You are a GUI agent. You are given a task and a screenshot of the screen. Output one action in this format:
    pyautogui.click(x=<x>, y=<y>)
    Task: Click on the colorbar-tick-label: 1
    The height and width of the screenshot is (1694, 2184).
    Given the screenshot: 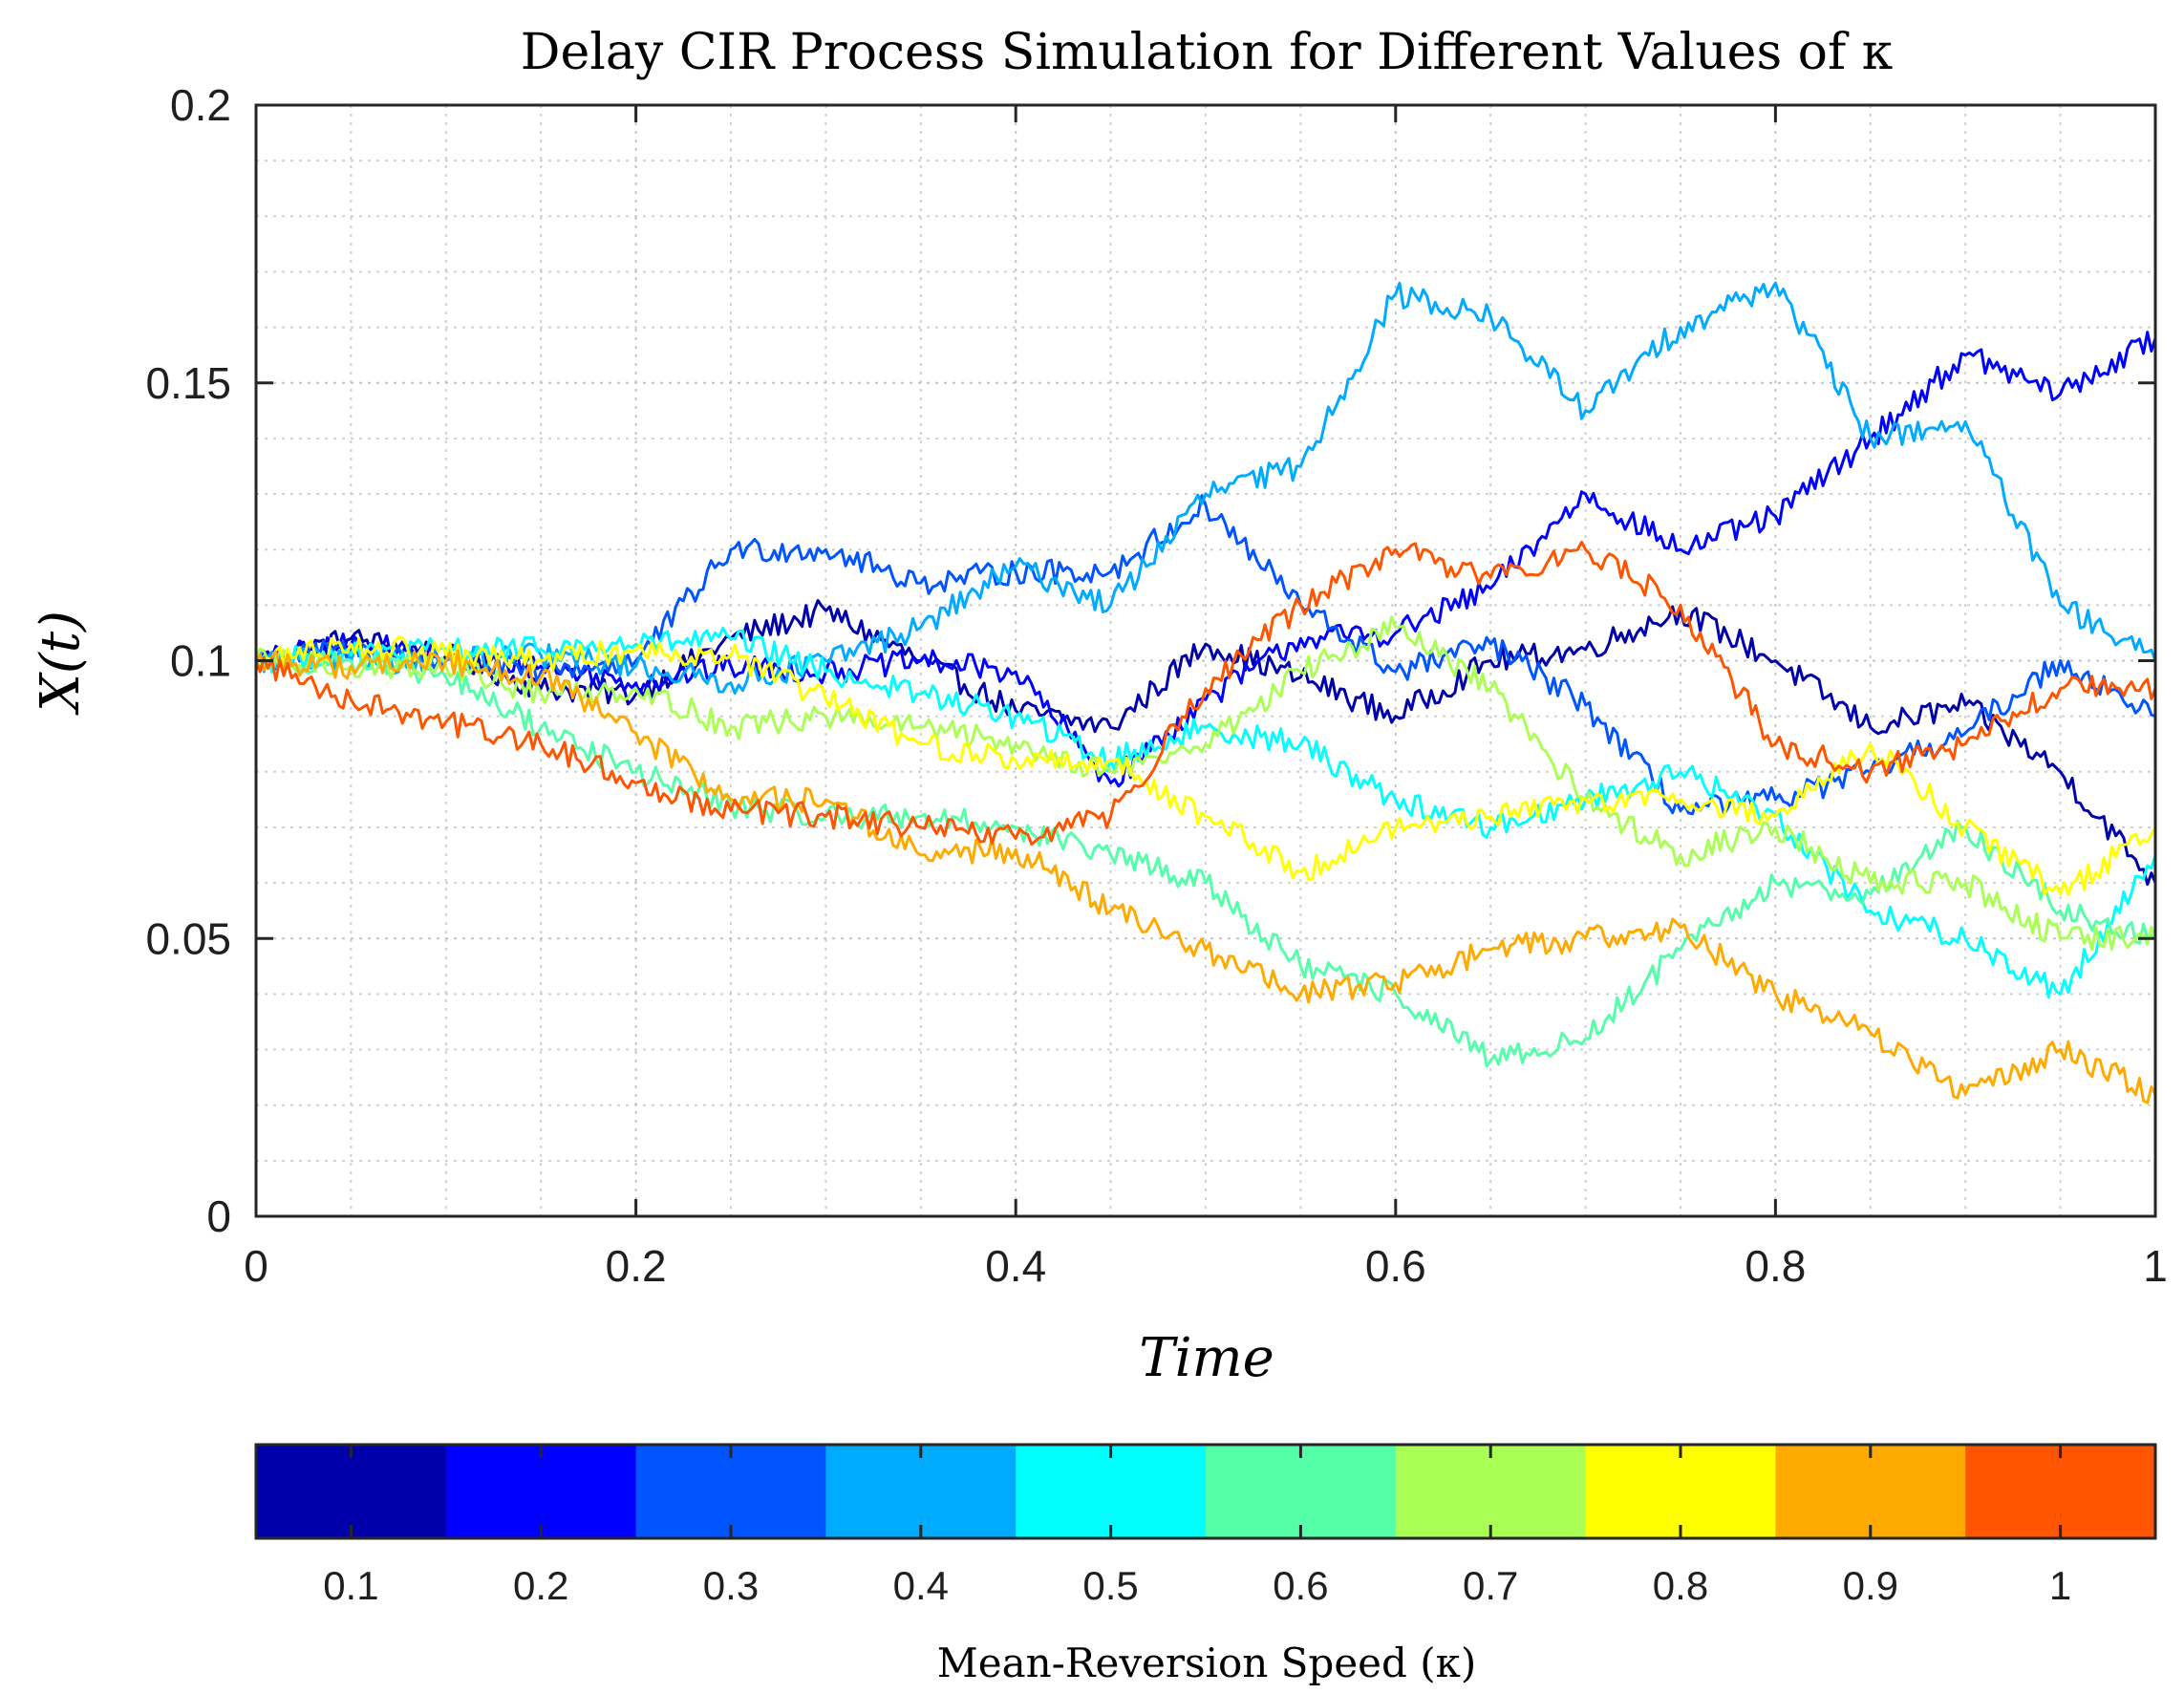 What is the action you would take?
    pyautogui.click(x=2060, y=1585)
    